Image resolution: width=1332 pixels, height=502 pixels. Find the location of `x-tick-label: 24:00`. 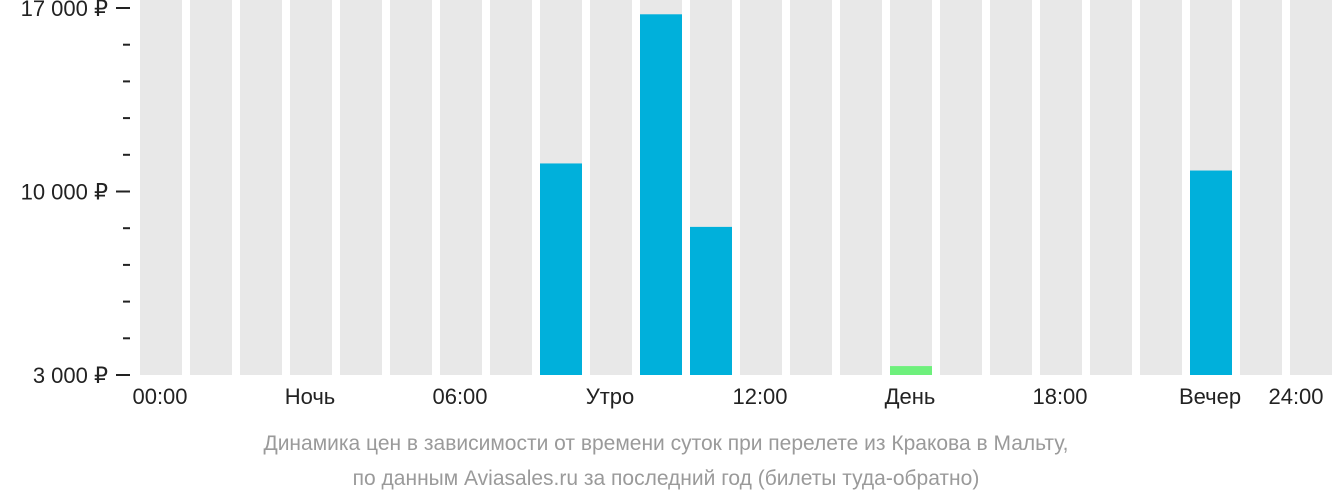

x-tick-label: 24:00 is located at coordinates (1295, 396).